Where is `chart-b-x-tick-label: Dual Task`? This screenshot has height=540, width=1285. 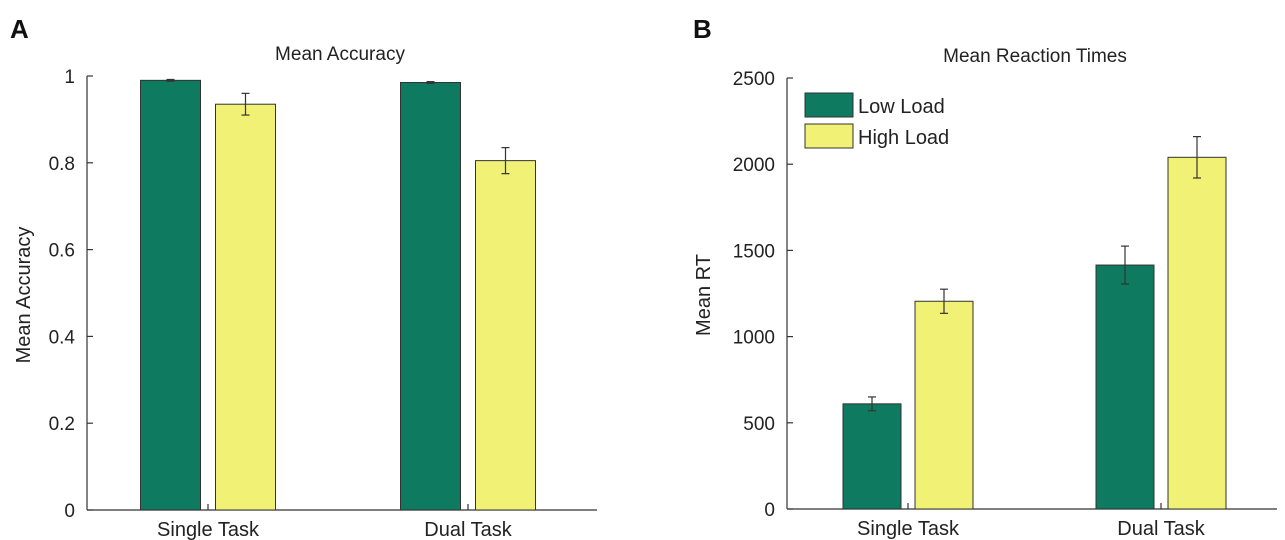 chart-b-x-tick-label: Dual Task is located at coordinates (1161, 529).